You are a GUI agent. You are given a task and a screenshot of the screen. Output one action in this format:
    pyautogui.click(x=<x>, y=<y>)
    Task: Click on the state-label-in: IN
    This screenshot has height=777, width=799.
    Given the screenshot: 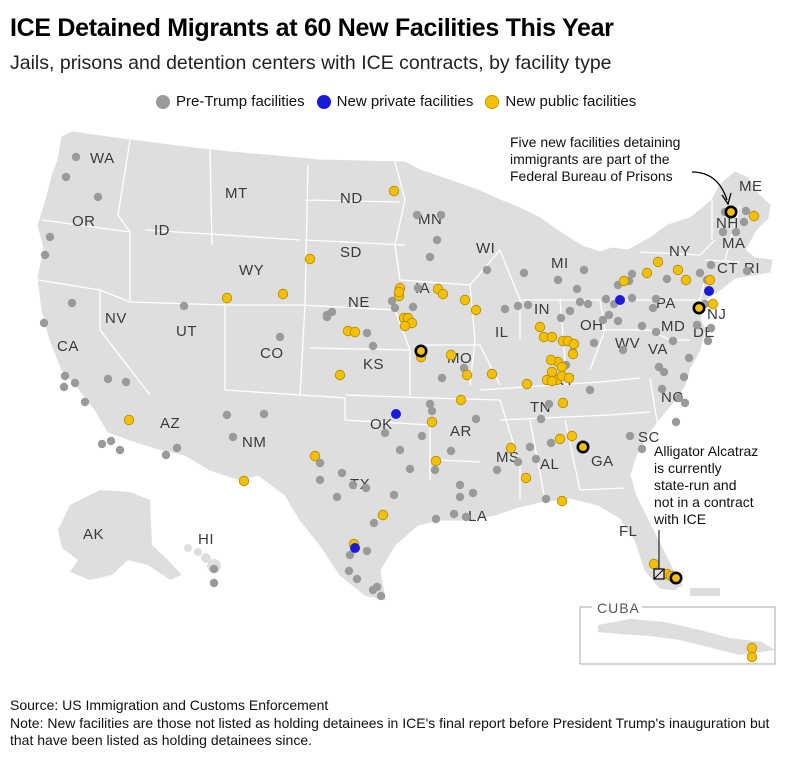 What is the action you would take?
    pyautogui.click(x=542, y=309)
    